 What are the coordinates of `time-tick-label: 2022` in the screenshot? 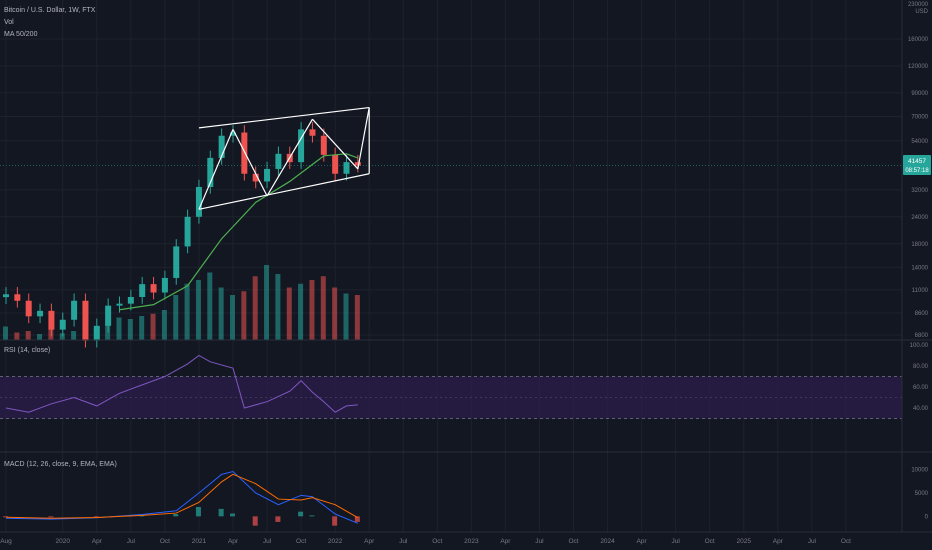 It's located at (335, 541).